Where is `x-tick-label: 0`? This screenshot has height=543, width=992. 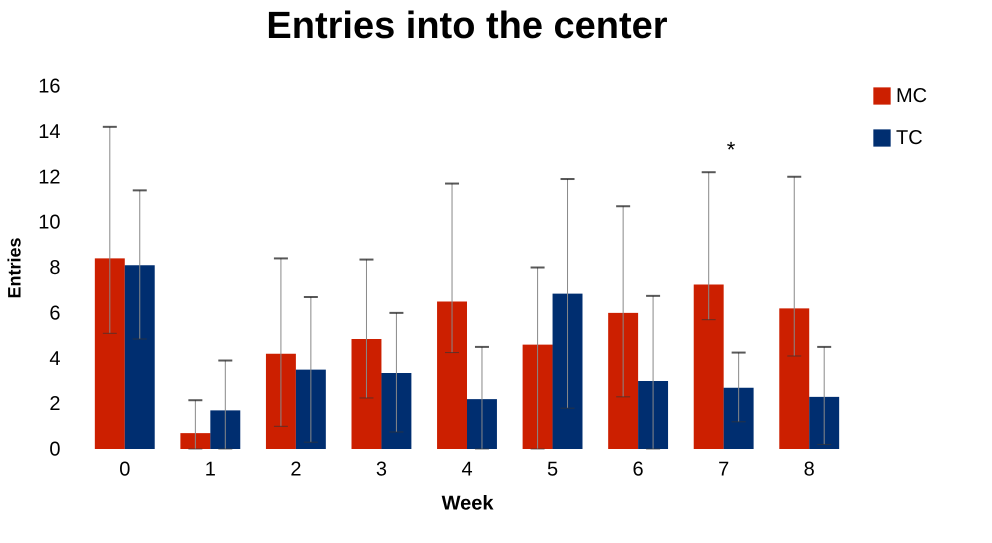 x-tick-label: 0 is located at coordinates (124, 469).